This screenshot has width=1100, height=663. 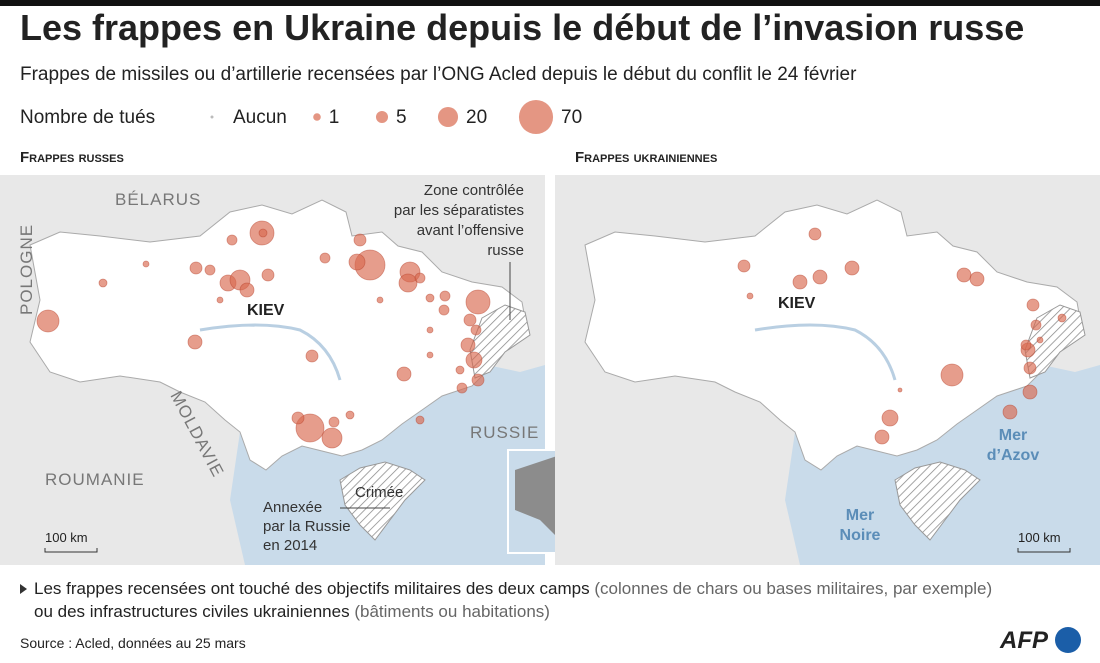 I want to click on legend-label: 5, so click(x=401, y=117).